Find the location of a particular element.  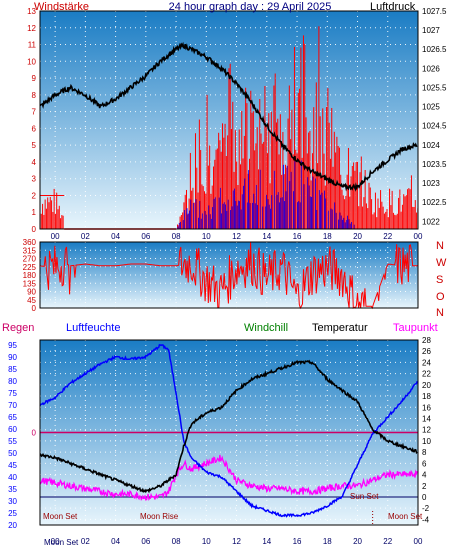

pressure-y-tick-label: 1027 is located at coordinates (431, 30).